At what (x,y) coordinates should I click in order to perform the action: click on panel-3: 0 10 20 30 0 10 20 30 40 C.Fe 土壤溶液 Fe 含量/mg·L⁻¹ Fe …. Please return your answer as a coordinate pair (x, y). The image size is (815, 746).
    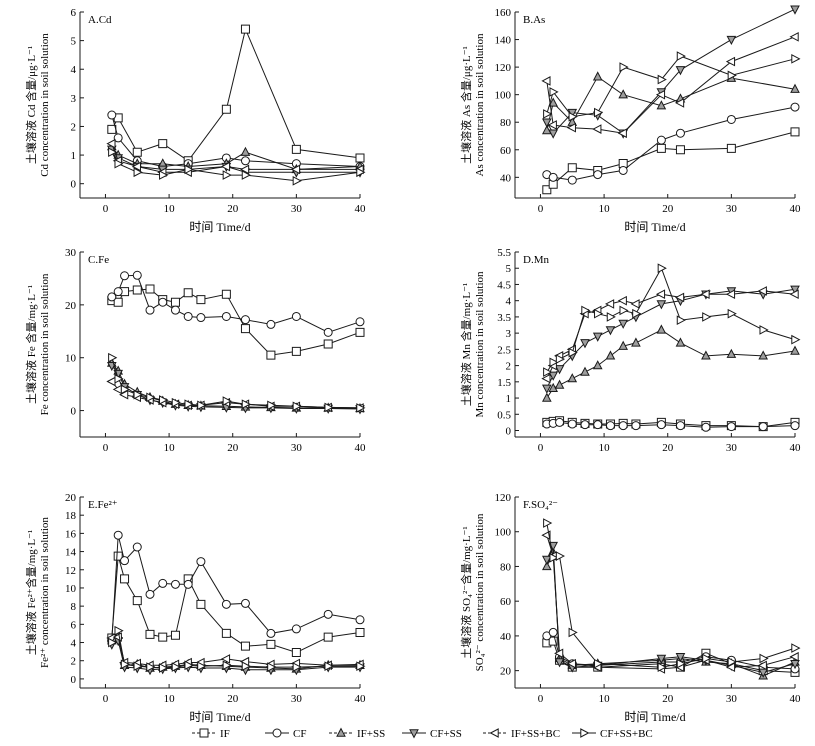
    Looking at the image, I should click on (195, 350).